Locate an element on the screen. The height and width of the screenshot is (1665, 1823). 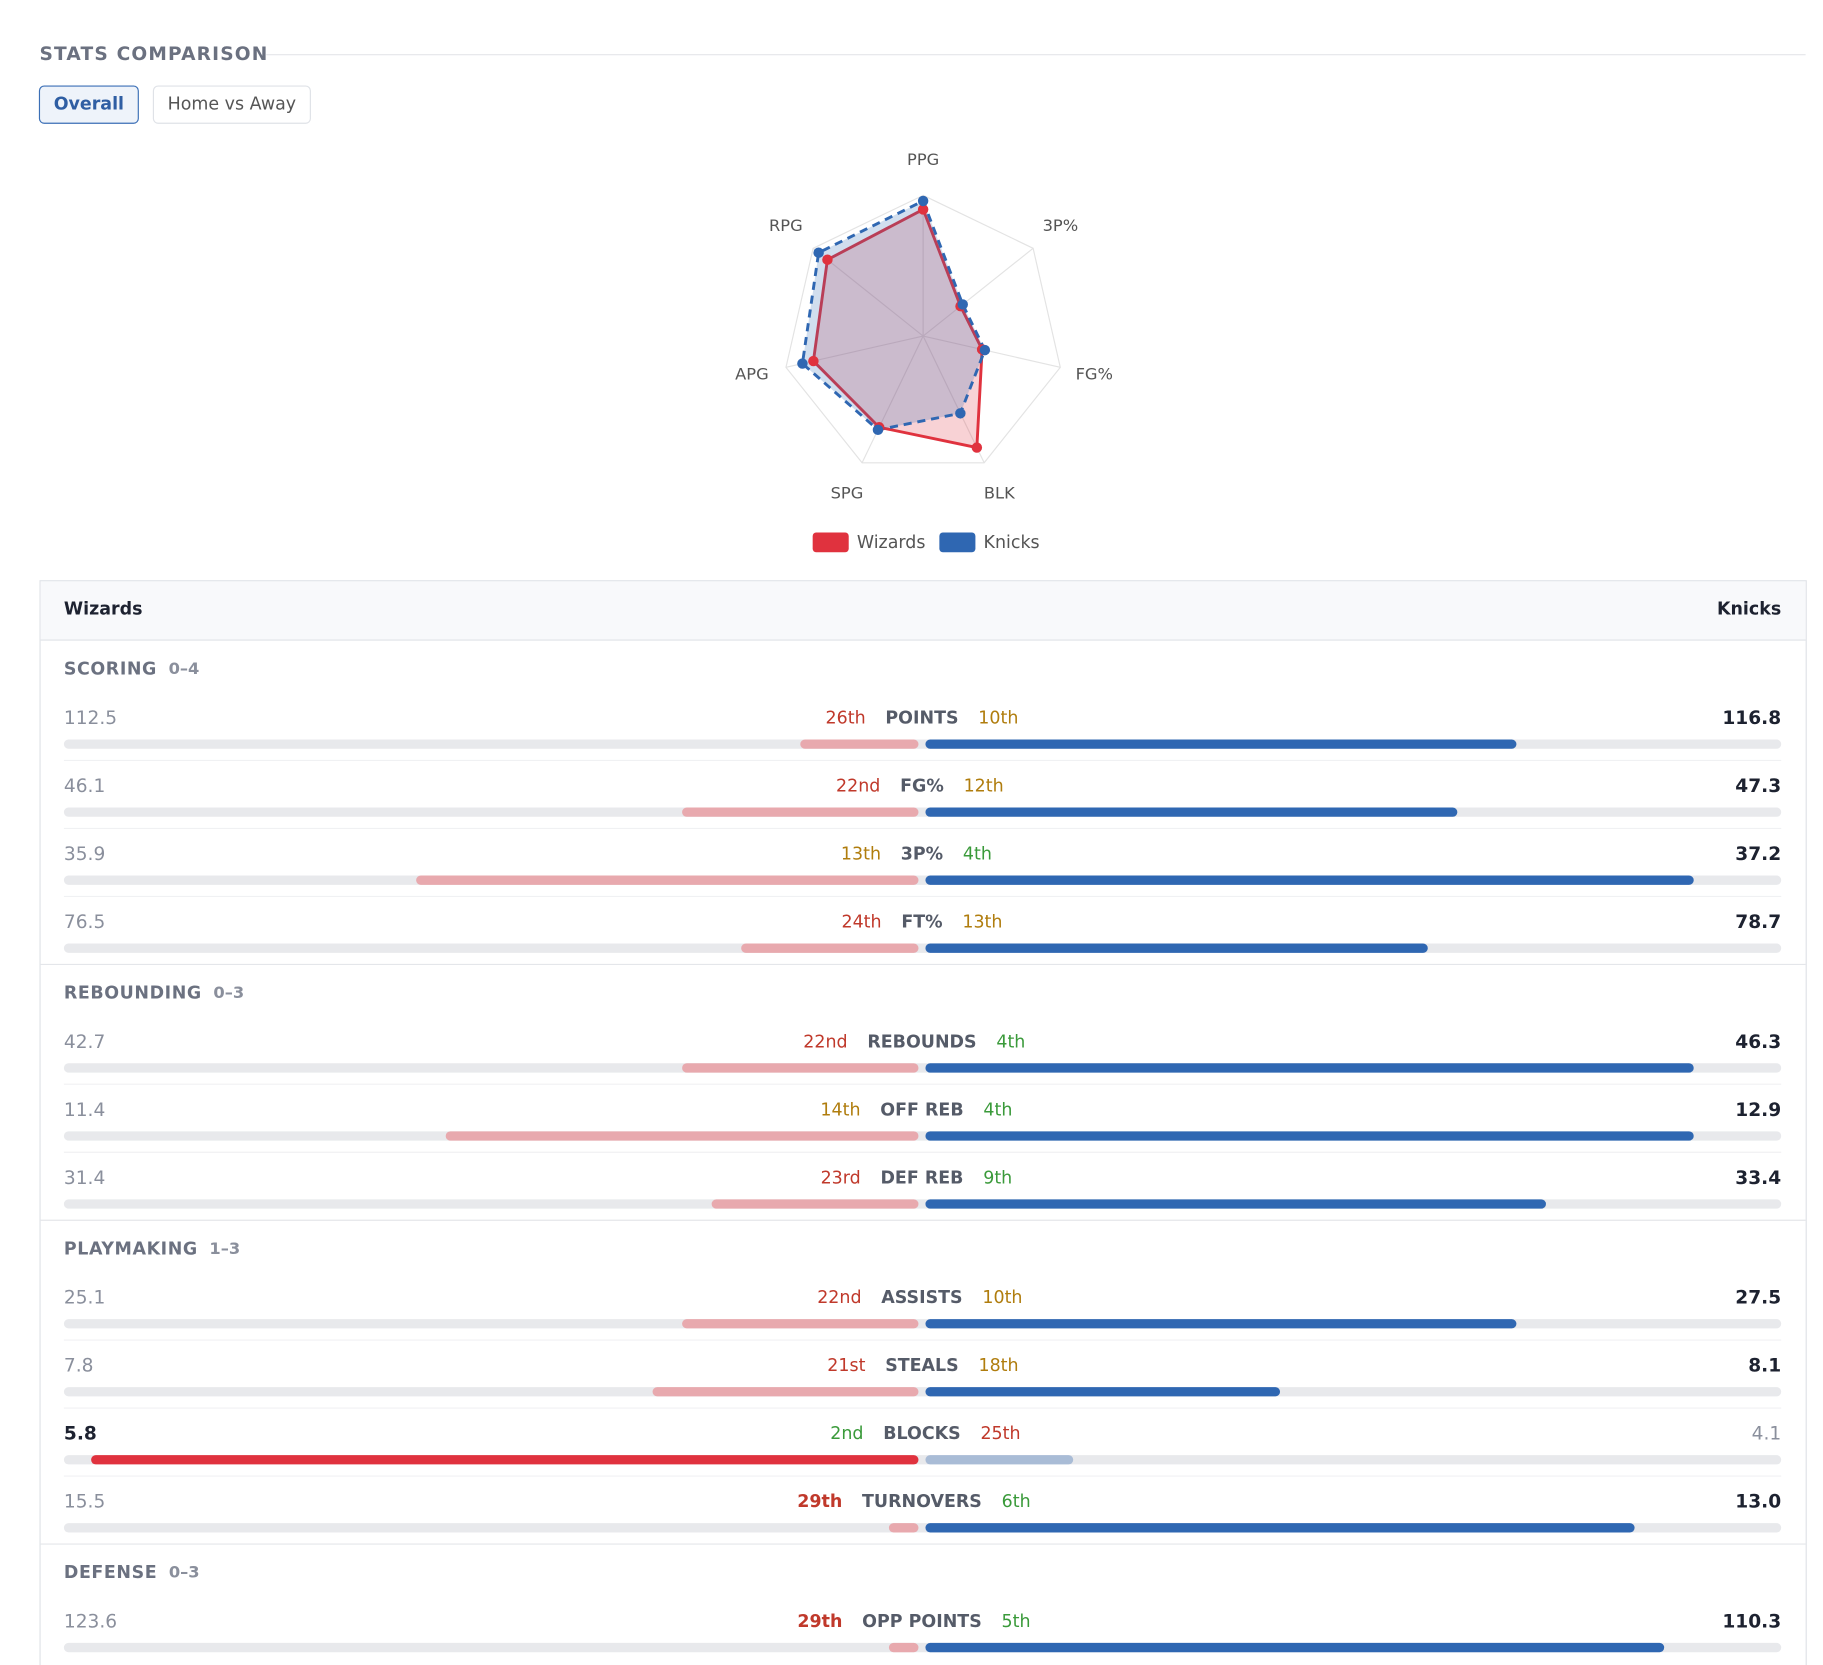
legend-label: Wizards is located at coordinates (891, 543).